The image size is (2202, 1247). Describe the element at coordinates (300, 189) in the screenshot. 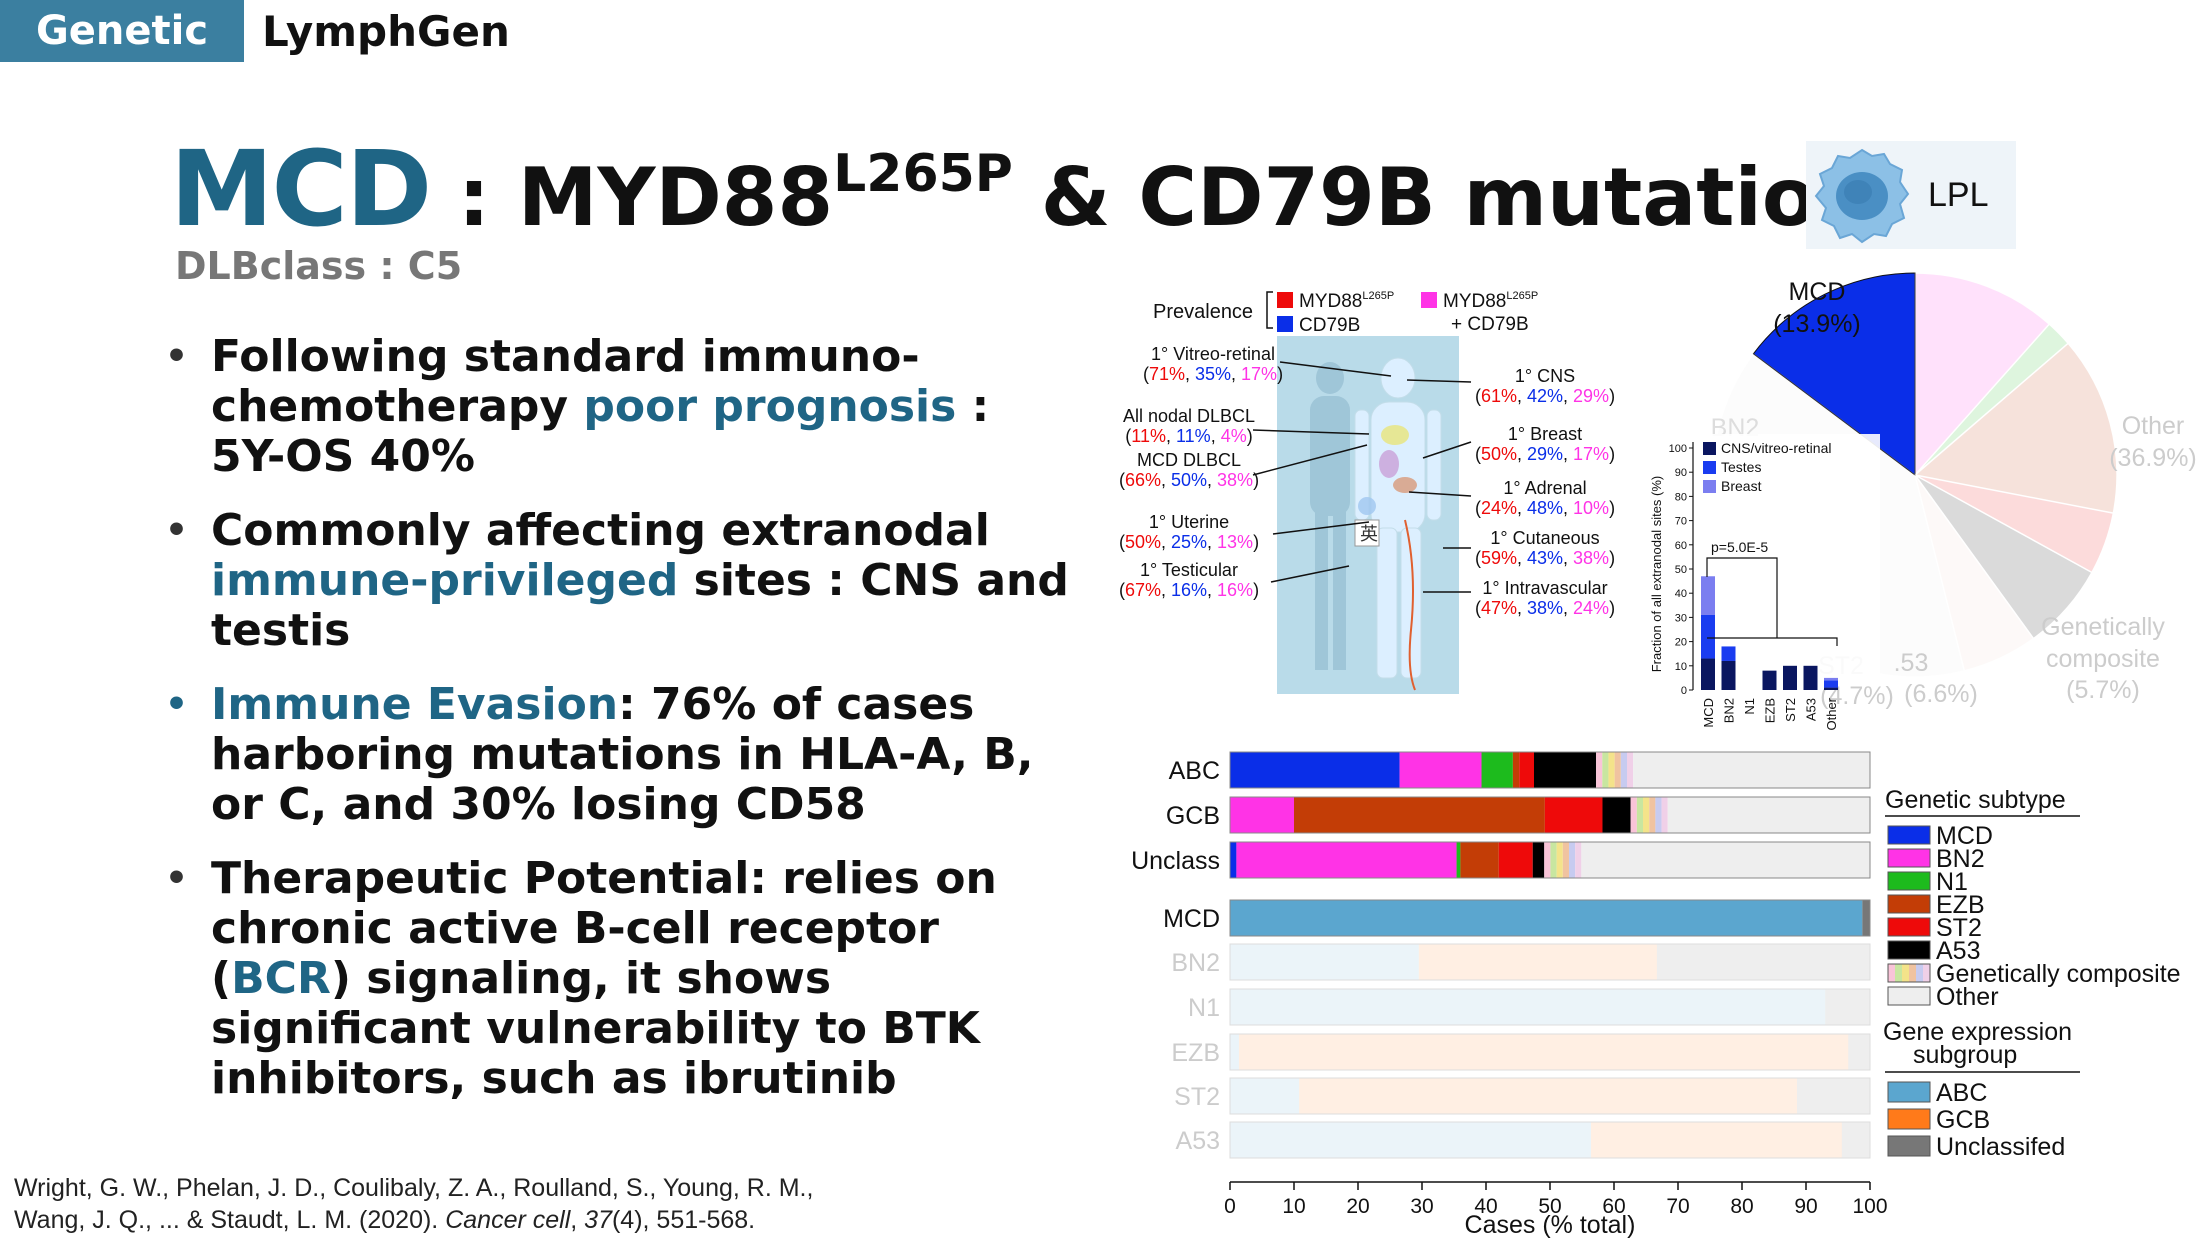

I see `title-mcd: MCD` at that location.